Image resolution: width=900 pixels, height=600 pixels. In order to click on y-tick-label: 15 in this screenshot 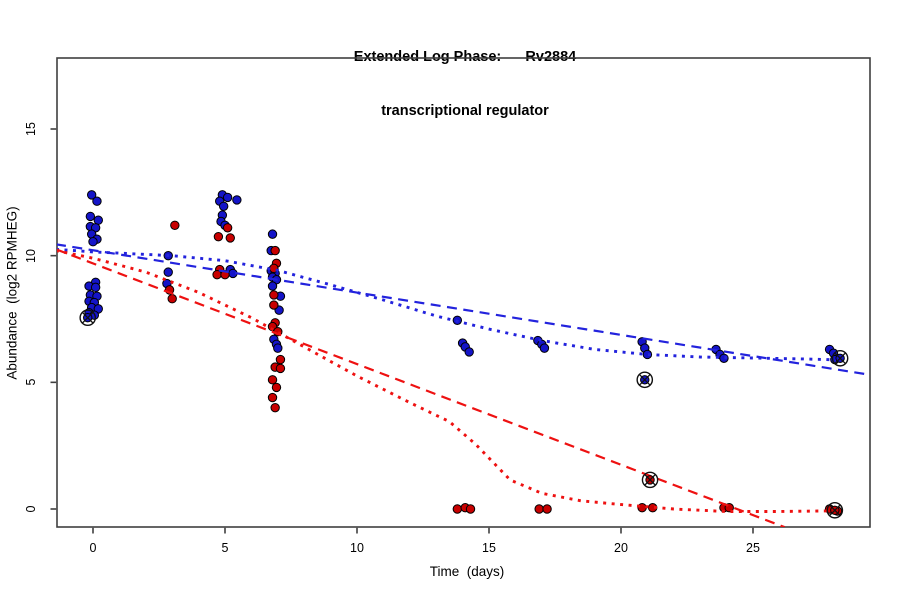, I will do `click(31, 129)`.